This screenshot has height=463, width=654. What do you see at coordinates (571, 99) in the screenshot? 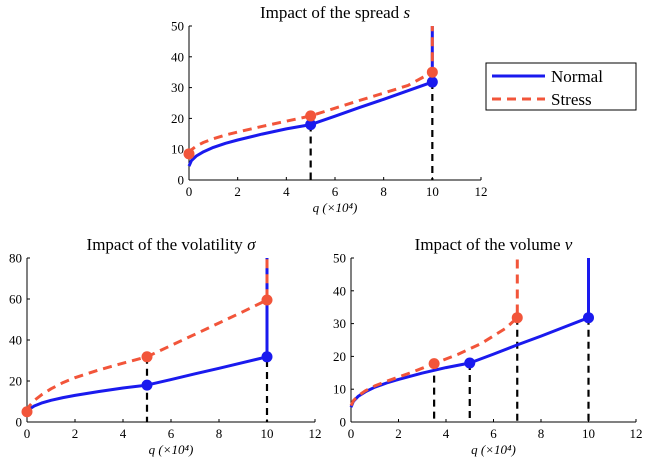
I see `legend-label: Stress` at bounding box center [571, 99].